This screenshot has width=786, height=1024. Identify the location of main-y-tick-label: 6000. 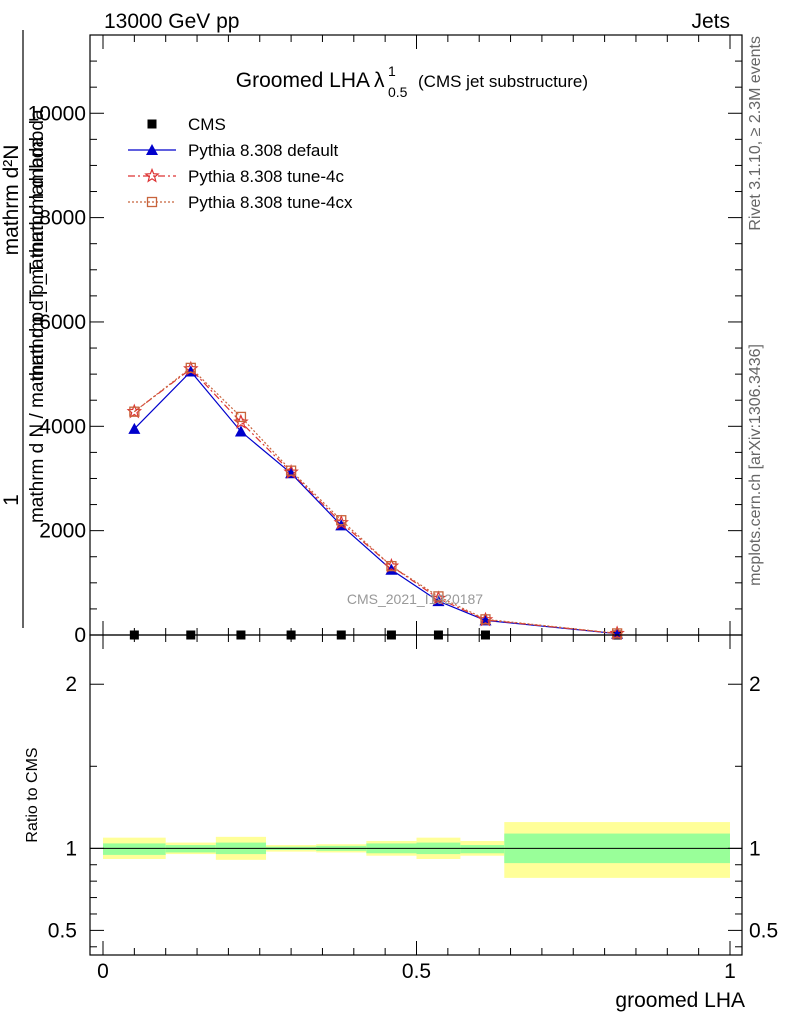
(62, 322).